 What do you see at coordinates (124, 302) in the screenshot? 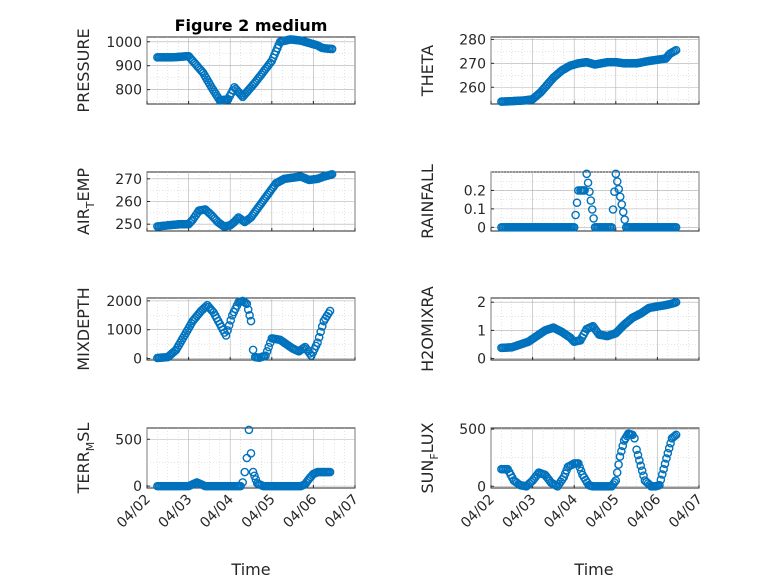
I see `y-tick-label: 2000` at bounding box center [124, 302].